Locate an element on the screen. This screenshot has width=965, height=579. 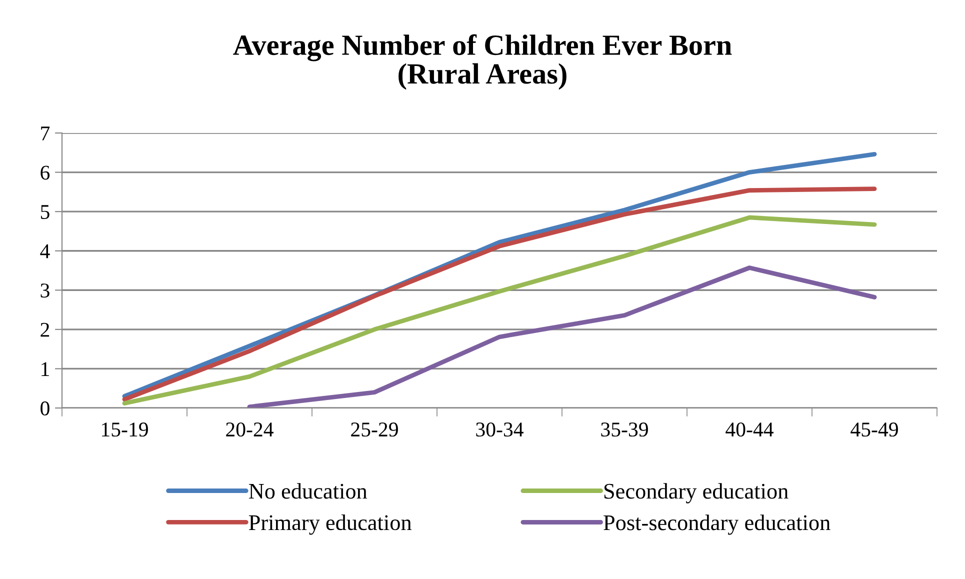
x-tick-label: 20-24 is located at coordinates (250, 429).